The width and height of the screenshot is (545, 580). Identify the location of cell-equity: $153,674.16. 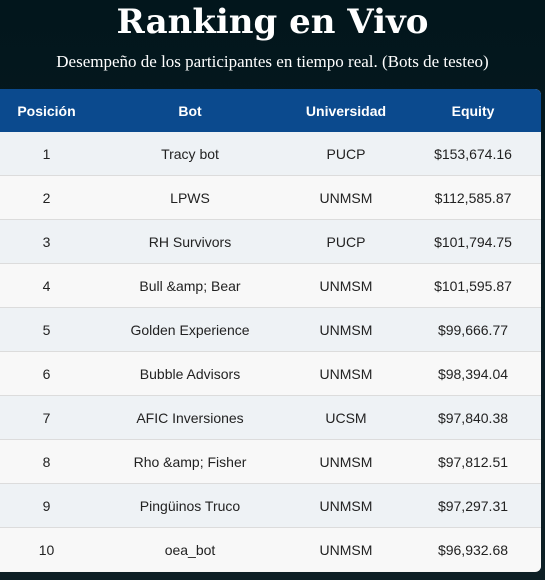
(473, 154).